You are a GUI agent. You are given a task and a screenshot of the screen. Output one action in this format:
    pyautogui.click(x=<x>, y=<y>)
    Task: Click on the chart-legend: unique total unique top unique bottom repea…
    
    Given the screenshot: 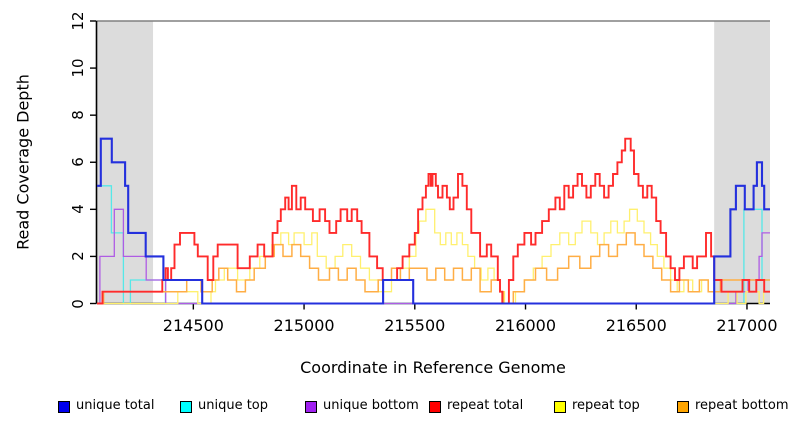 What is the action you would take?
    pyautogui.click(x=396, y=409)
    